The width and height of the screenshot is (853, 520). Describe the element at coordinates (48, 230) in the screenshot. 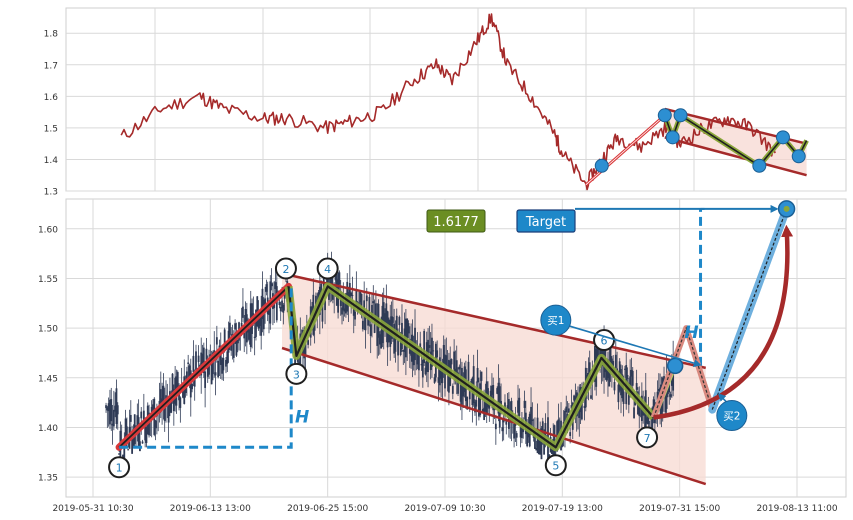

I see `pattern-y-tick-label: 1.60` at that location.